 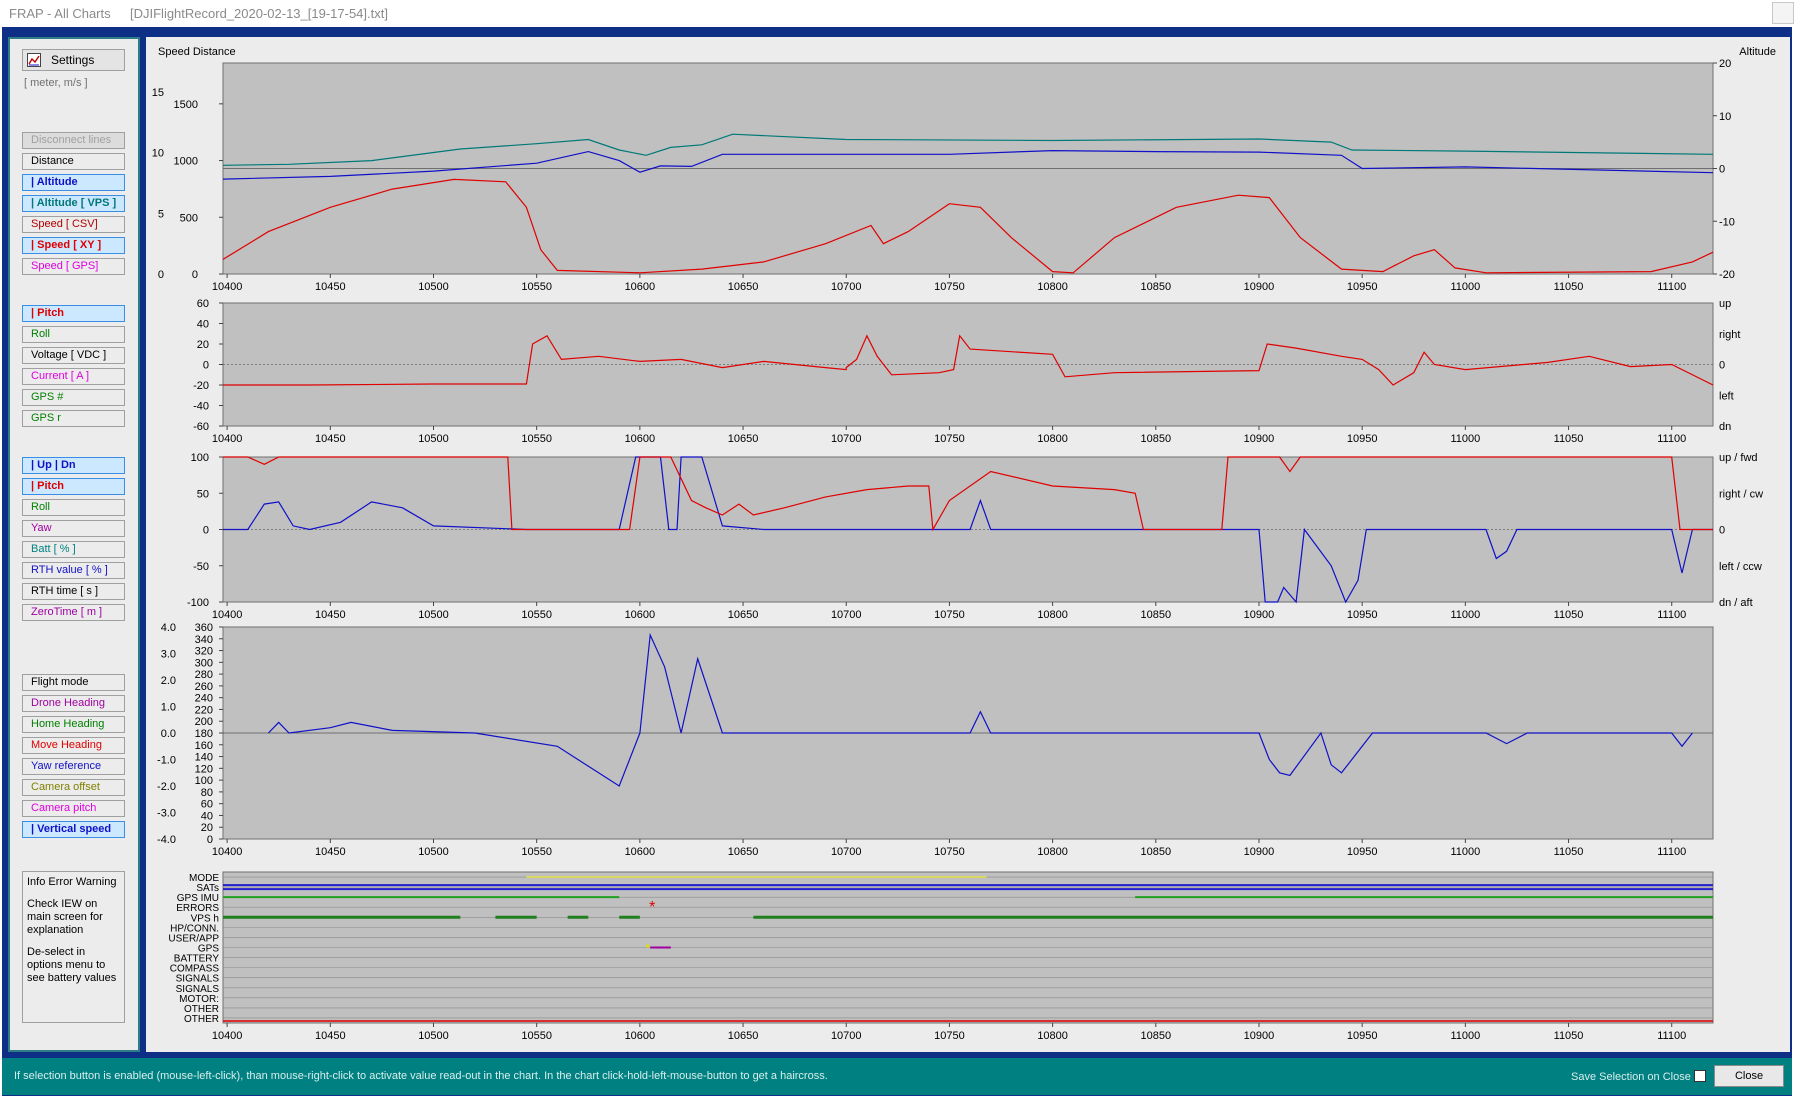 What do you see at coordinates (433, 1036) in the screenshot?
I see `x-tick-label: 10500` at bounding box center [433, 1036].